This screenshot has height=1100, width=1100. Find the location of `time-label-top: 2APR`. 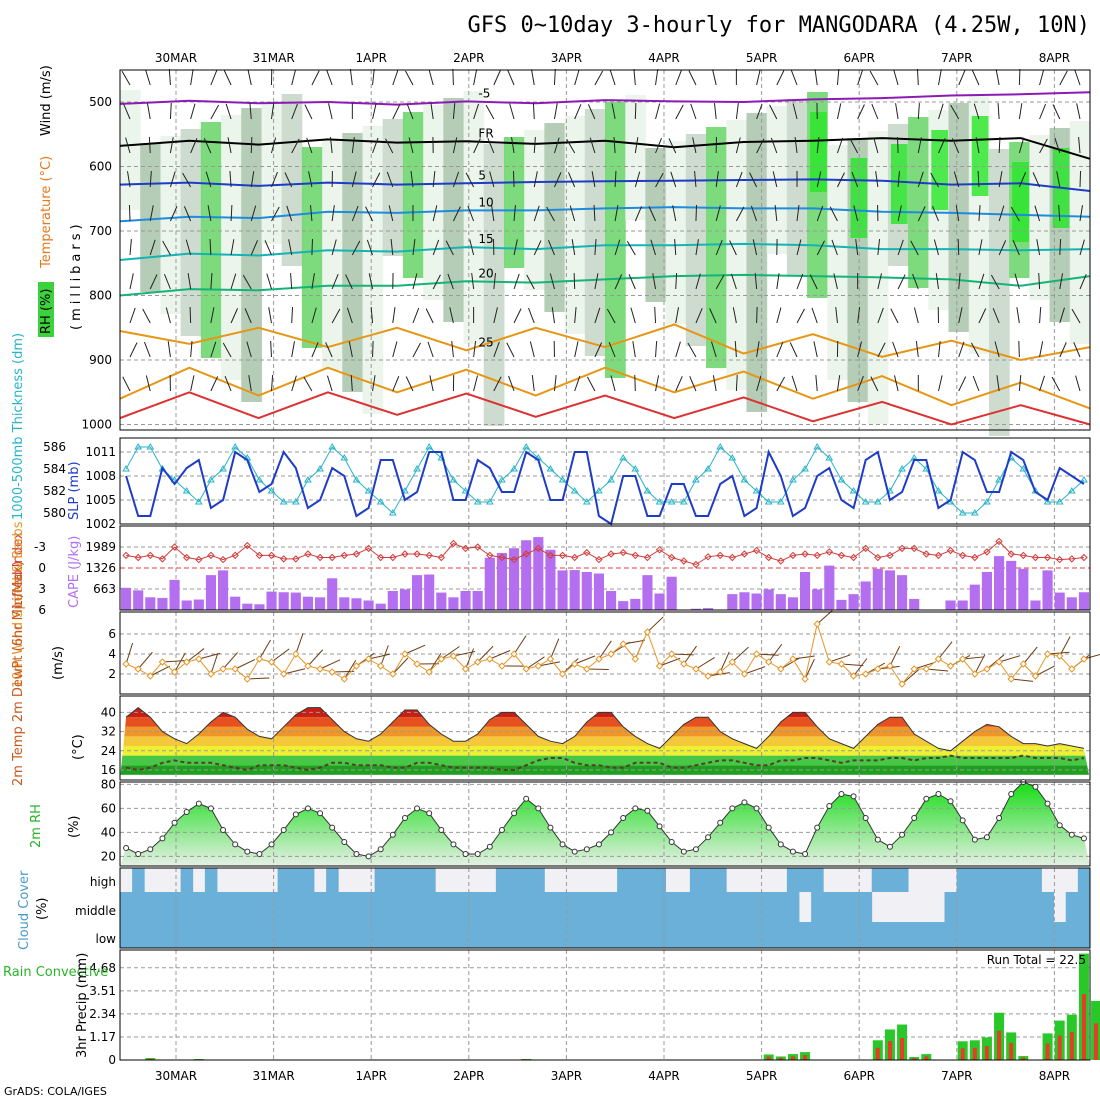

time-label-top: 2APR is located at coordinates (468, 58).